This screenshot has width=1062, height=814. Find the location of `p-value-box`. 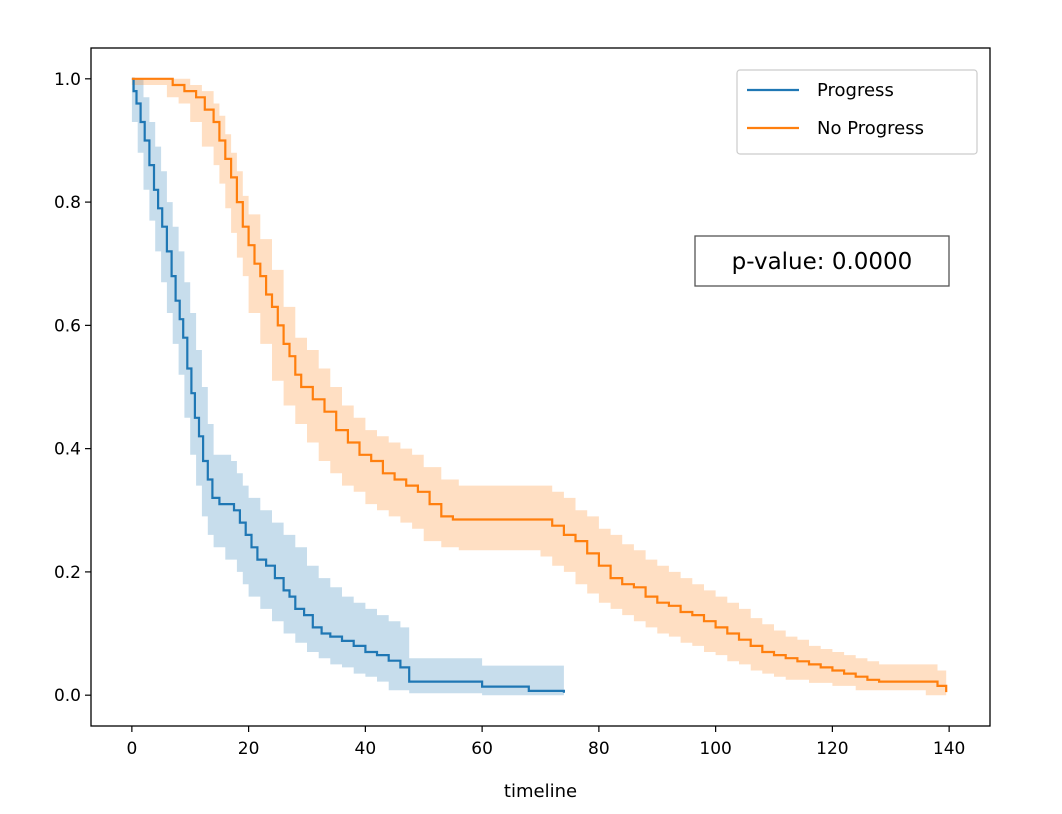

p-value-box is located at coordinates (822, 261).